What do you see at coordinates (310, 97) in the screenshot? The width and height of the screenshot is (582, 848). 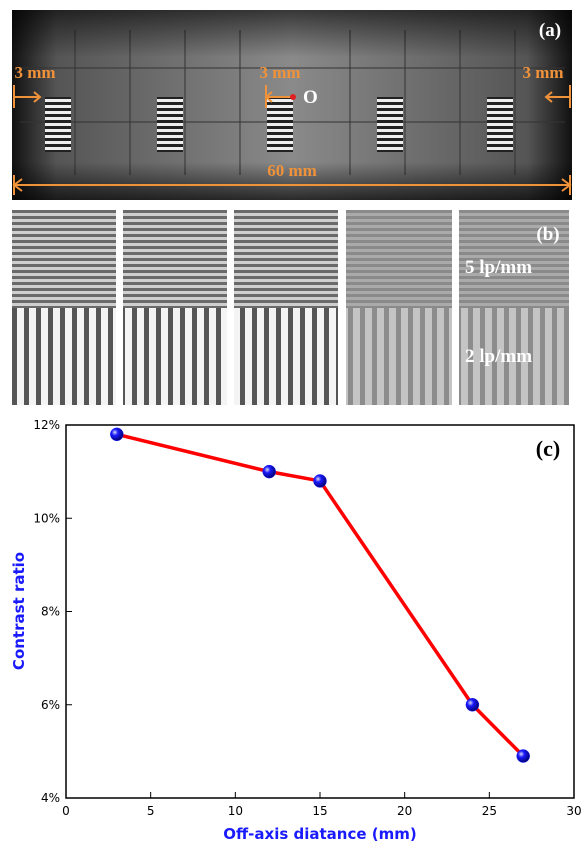 I see `annotation: O` at bounding box center [310, 97].